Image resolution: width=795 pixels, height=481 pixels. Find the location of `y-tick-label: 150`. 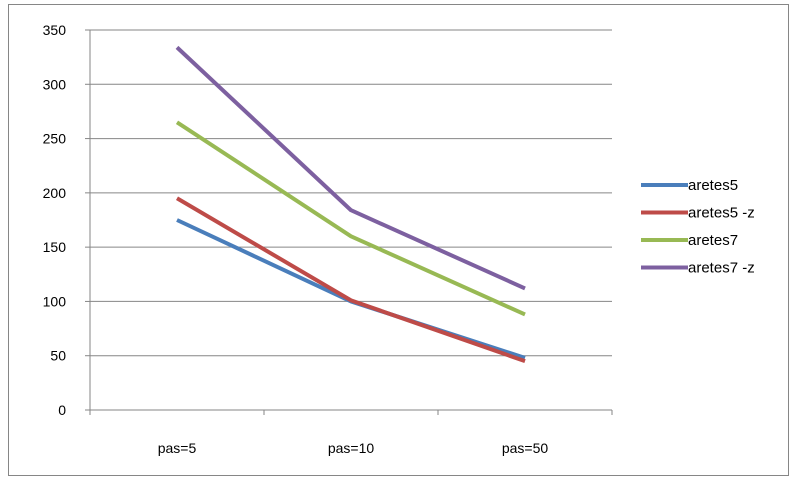

y-tick-label: 150 is located at coordinates (55, 247).